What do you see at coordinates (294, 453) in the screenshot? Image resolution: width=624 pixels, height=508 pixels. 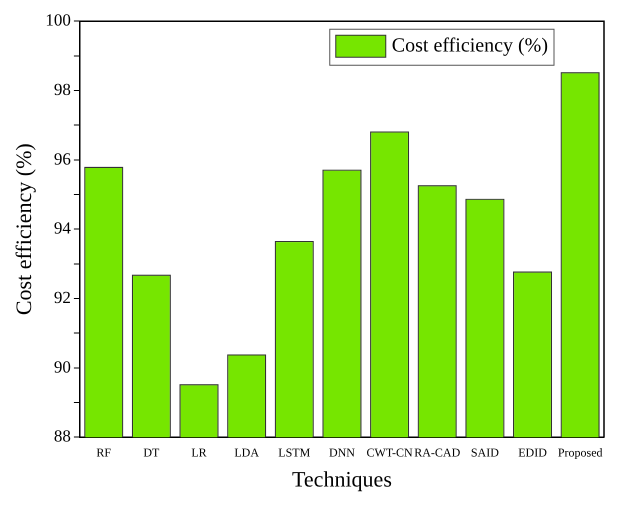 I see `x-tick-label: LSTM` at bounding box center [294, 453].